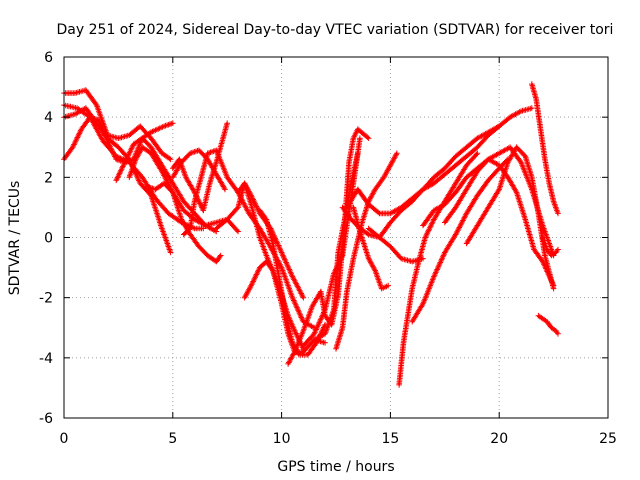  I want to click on x-tick-label: 5, so click(172, 439).